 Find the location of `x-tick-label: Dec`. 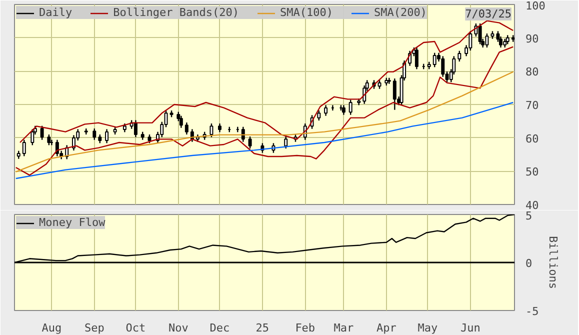

x-tick-label: Dec is located at coordinates (220, 328).